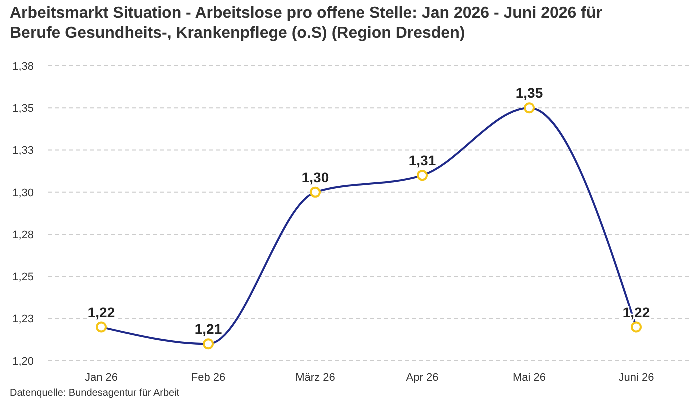  I want to click on text: Datenquelle: Bundesagentur für Arbeit, so click(95, 393).